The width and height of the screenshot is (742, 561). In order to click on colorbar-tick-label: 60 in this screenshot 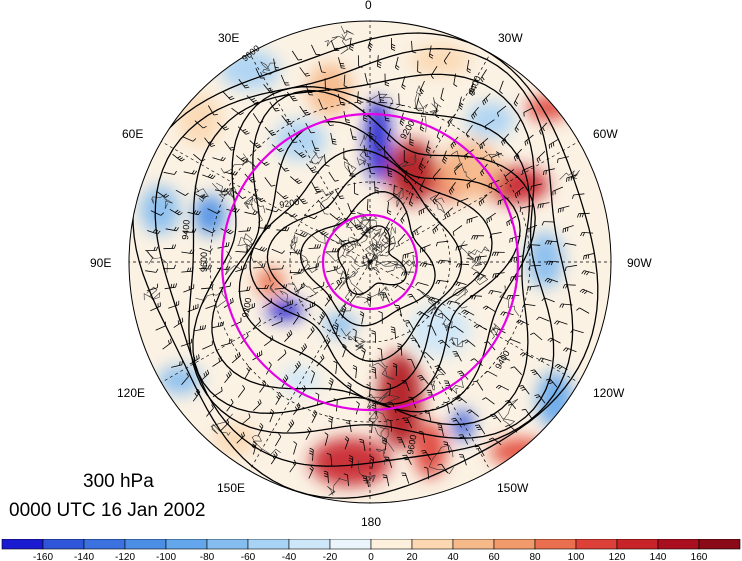, I will do `click(494, 556)`.